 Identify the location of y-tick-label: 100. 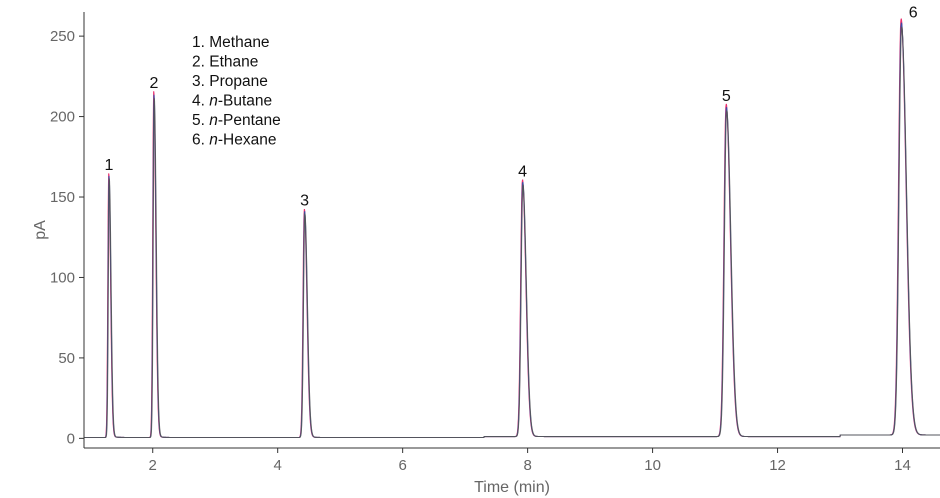
(62, 277).